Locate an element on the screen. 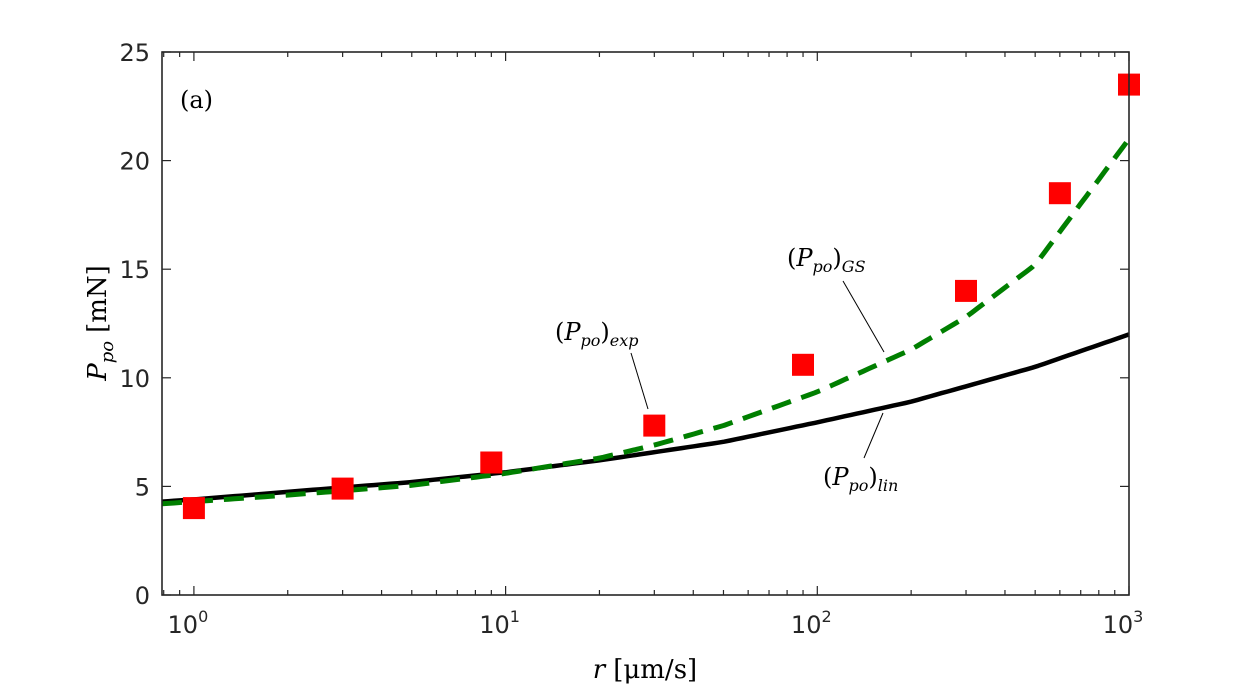  y-tick-label-4: 20 is located at coordinates (134, 162).